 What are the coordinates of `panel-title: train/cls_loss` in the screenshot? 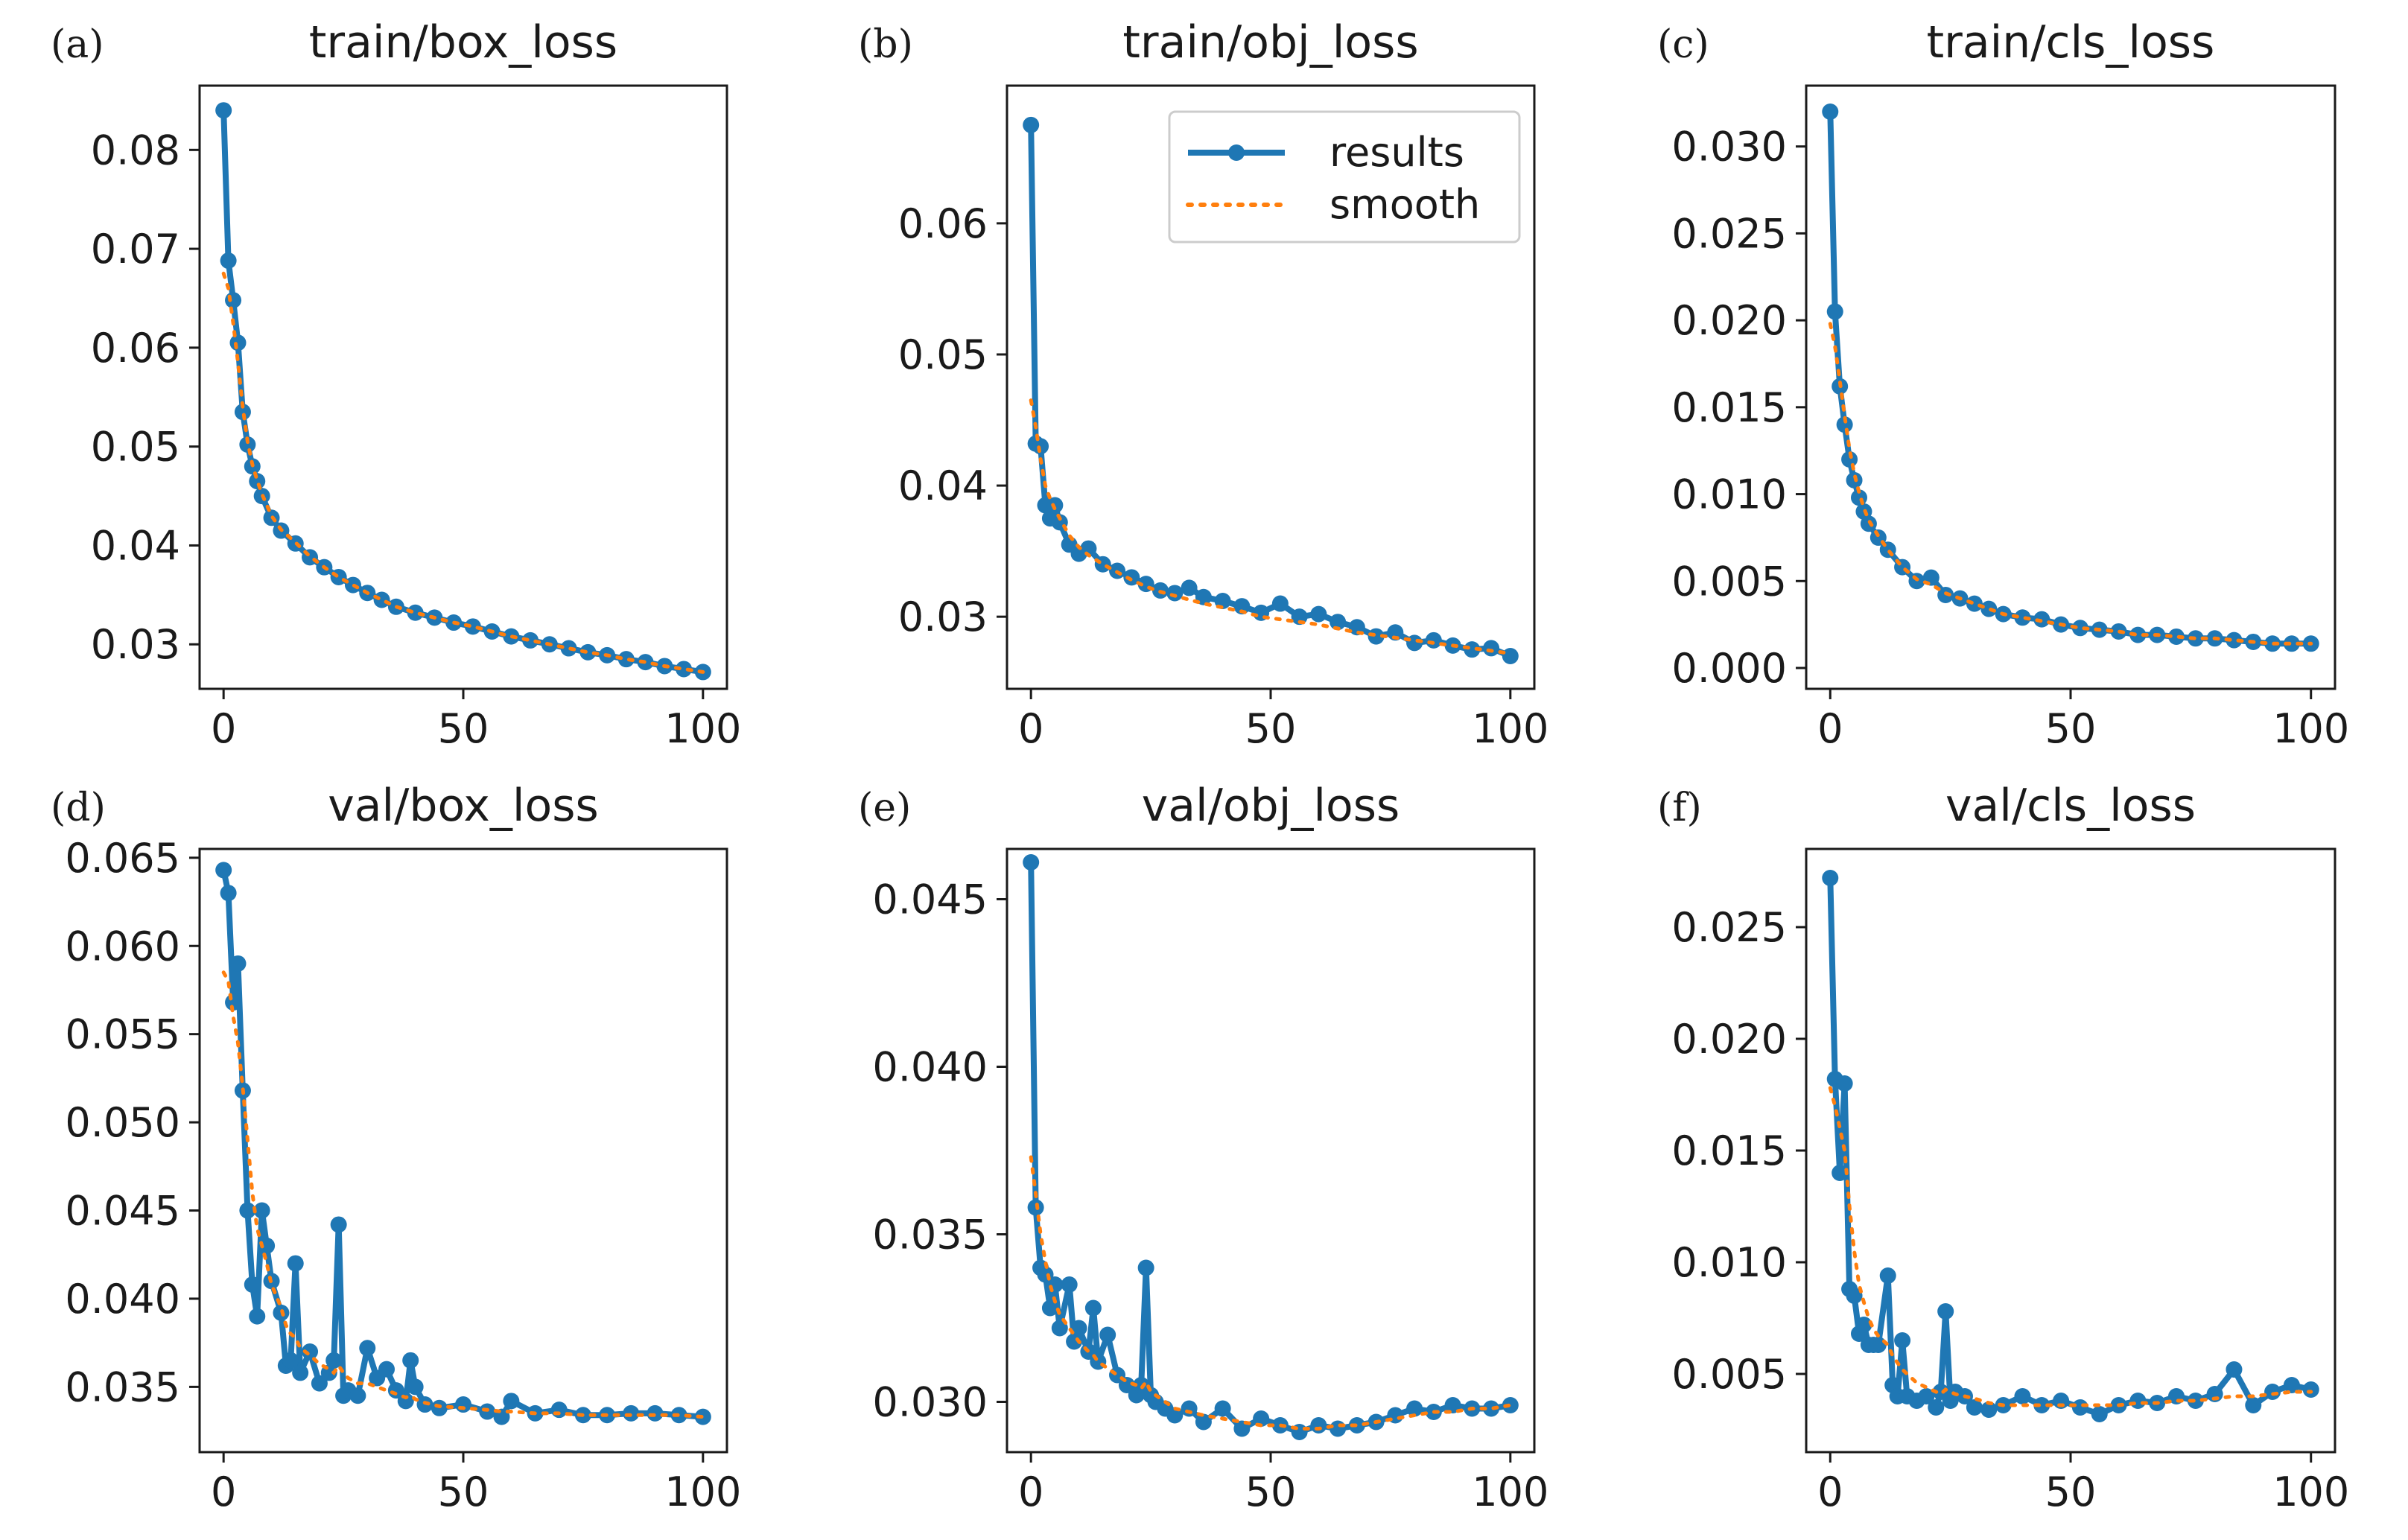 It's located at (2071, 42).